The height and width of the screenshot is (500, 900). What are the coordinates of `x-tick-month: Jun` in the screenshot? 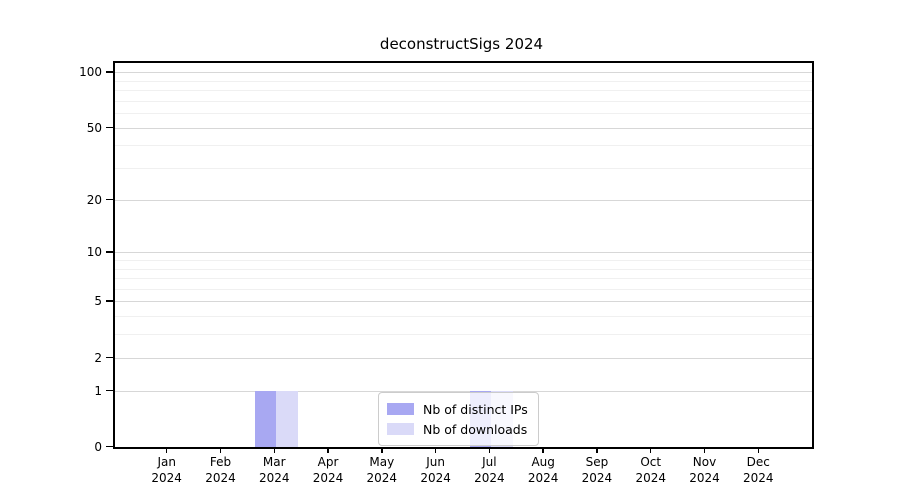 It's located at (435, 462).